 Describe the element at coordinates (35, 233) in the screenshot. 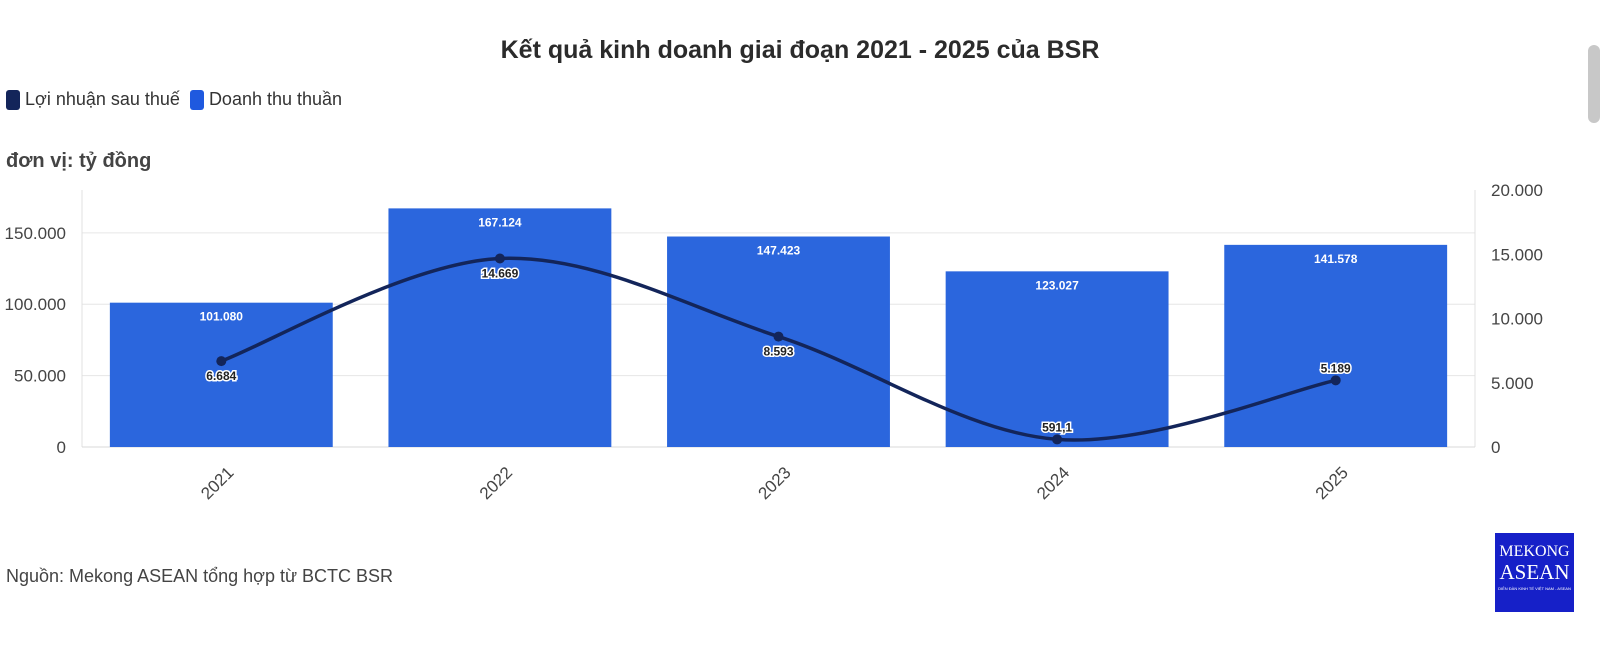

I see `y-left-tick-label: 150.000` at that location.